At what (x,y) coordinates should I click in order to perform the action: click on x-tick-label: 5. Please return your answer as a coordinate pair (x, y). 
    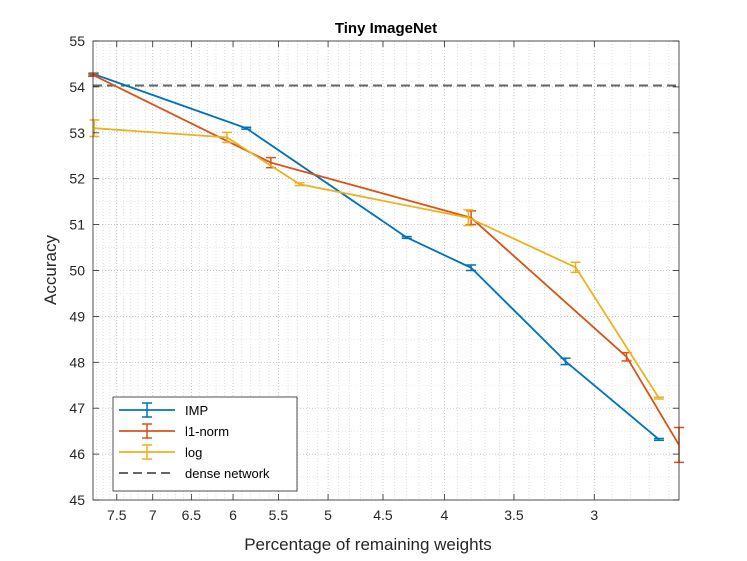
    Looking at the image, I should click on (328, 515).